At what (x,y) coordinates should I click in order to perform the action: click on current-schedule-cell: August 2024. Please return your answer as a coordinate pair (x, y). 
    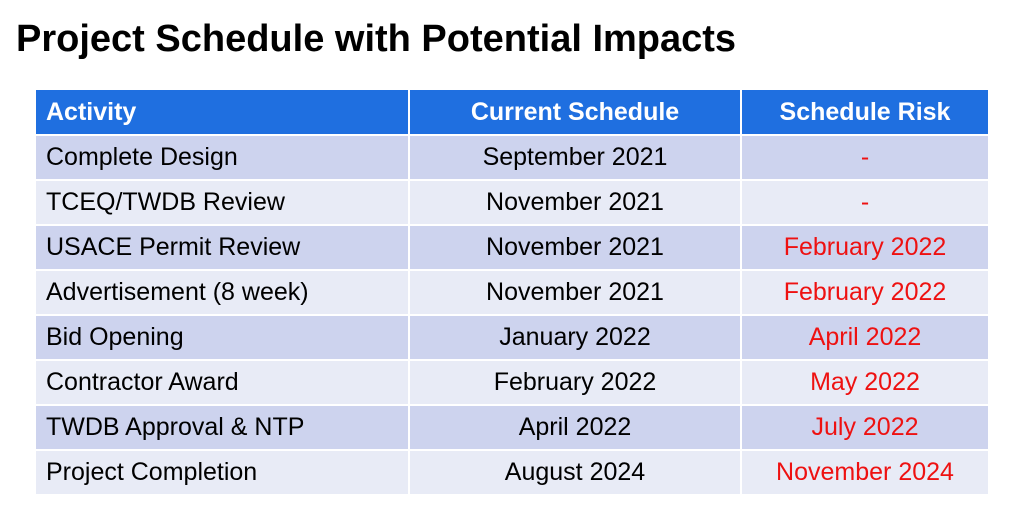
    Looking at the image, I should click on (575, 472).